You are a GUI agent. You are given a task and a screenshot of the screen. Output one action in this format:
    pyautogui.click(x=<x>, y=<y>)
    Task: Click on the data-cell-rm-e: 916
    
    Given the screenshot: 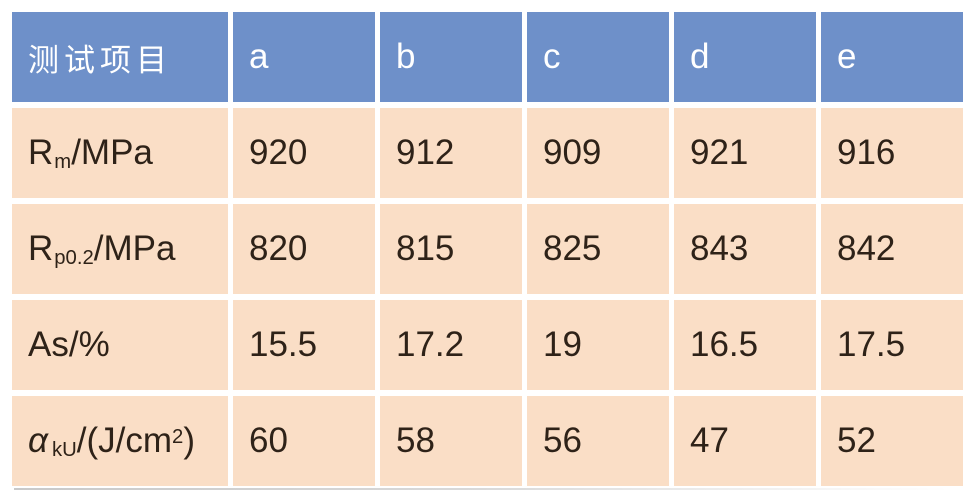 What is the action you would take?
    pyautogui.click(x=892, y=153)
    